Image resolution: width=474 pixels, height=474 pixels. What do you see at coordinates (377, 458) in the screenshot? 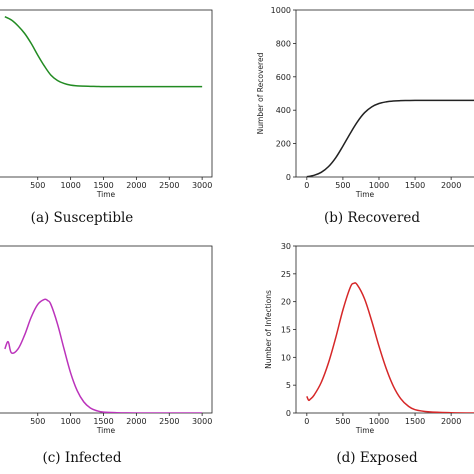
I see `caption-exposed: (d) Exposed` at bounding box center [377, 458].